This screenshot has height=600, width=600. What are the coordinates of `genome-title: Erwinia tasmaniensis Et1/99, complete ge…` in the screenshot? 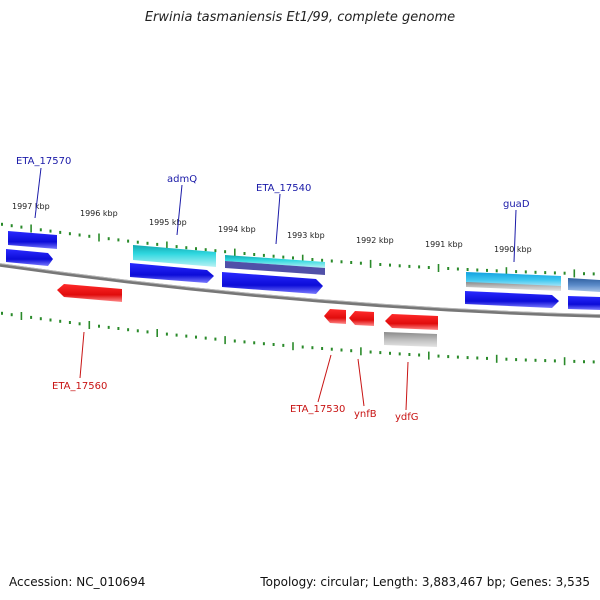 It's located at (300, 17).